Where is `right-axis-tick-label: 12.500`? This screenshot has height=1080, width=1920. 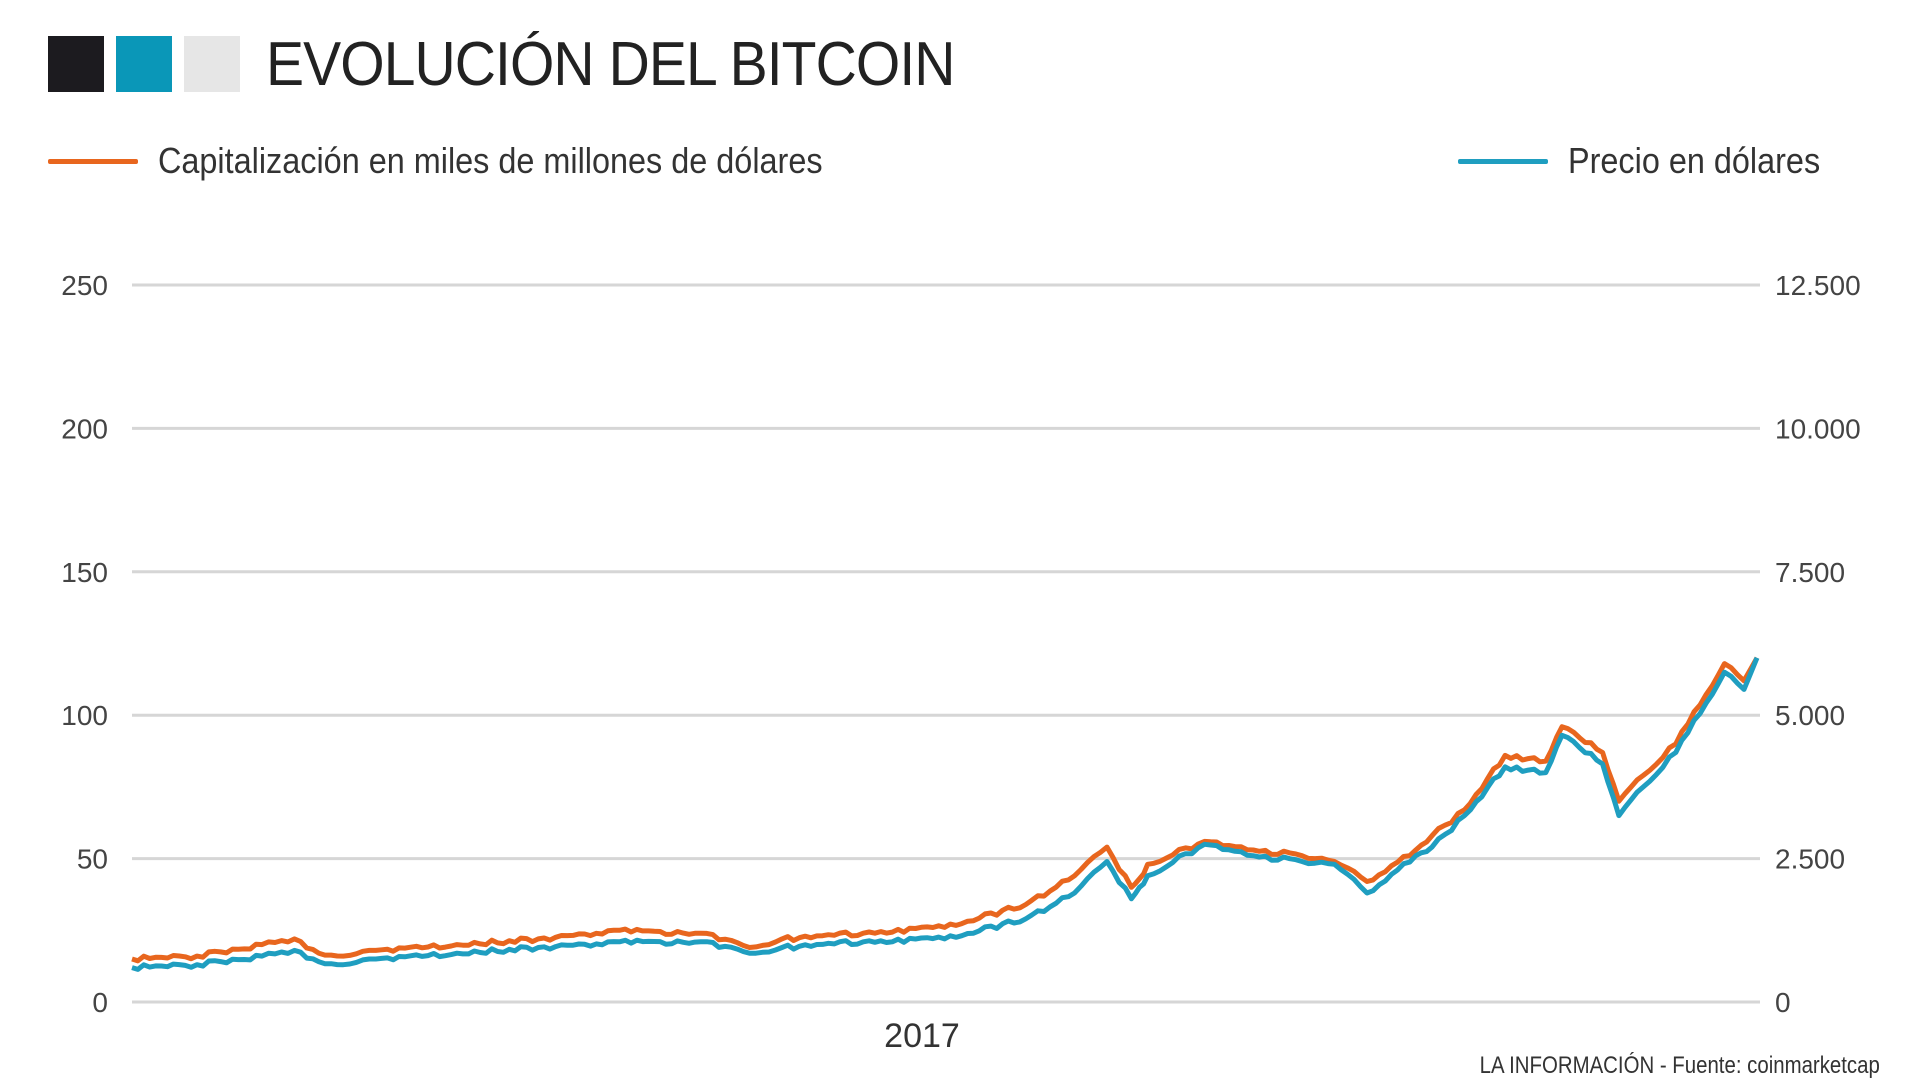
right-axis-tick-label: 12.500 is located at coordinates (1818, 285).